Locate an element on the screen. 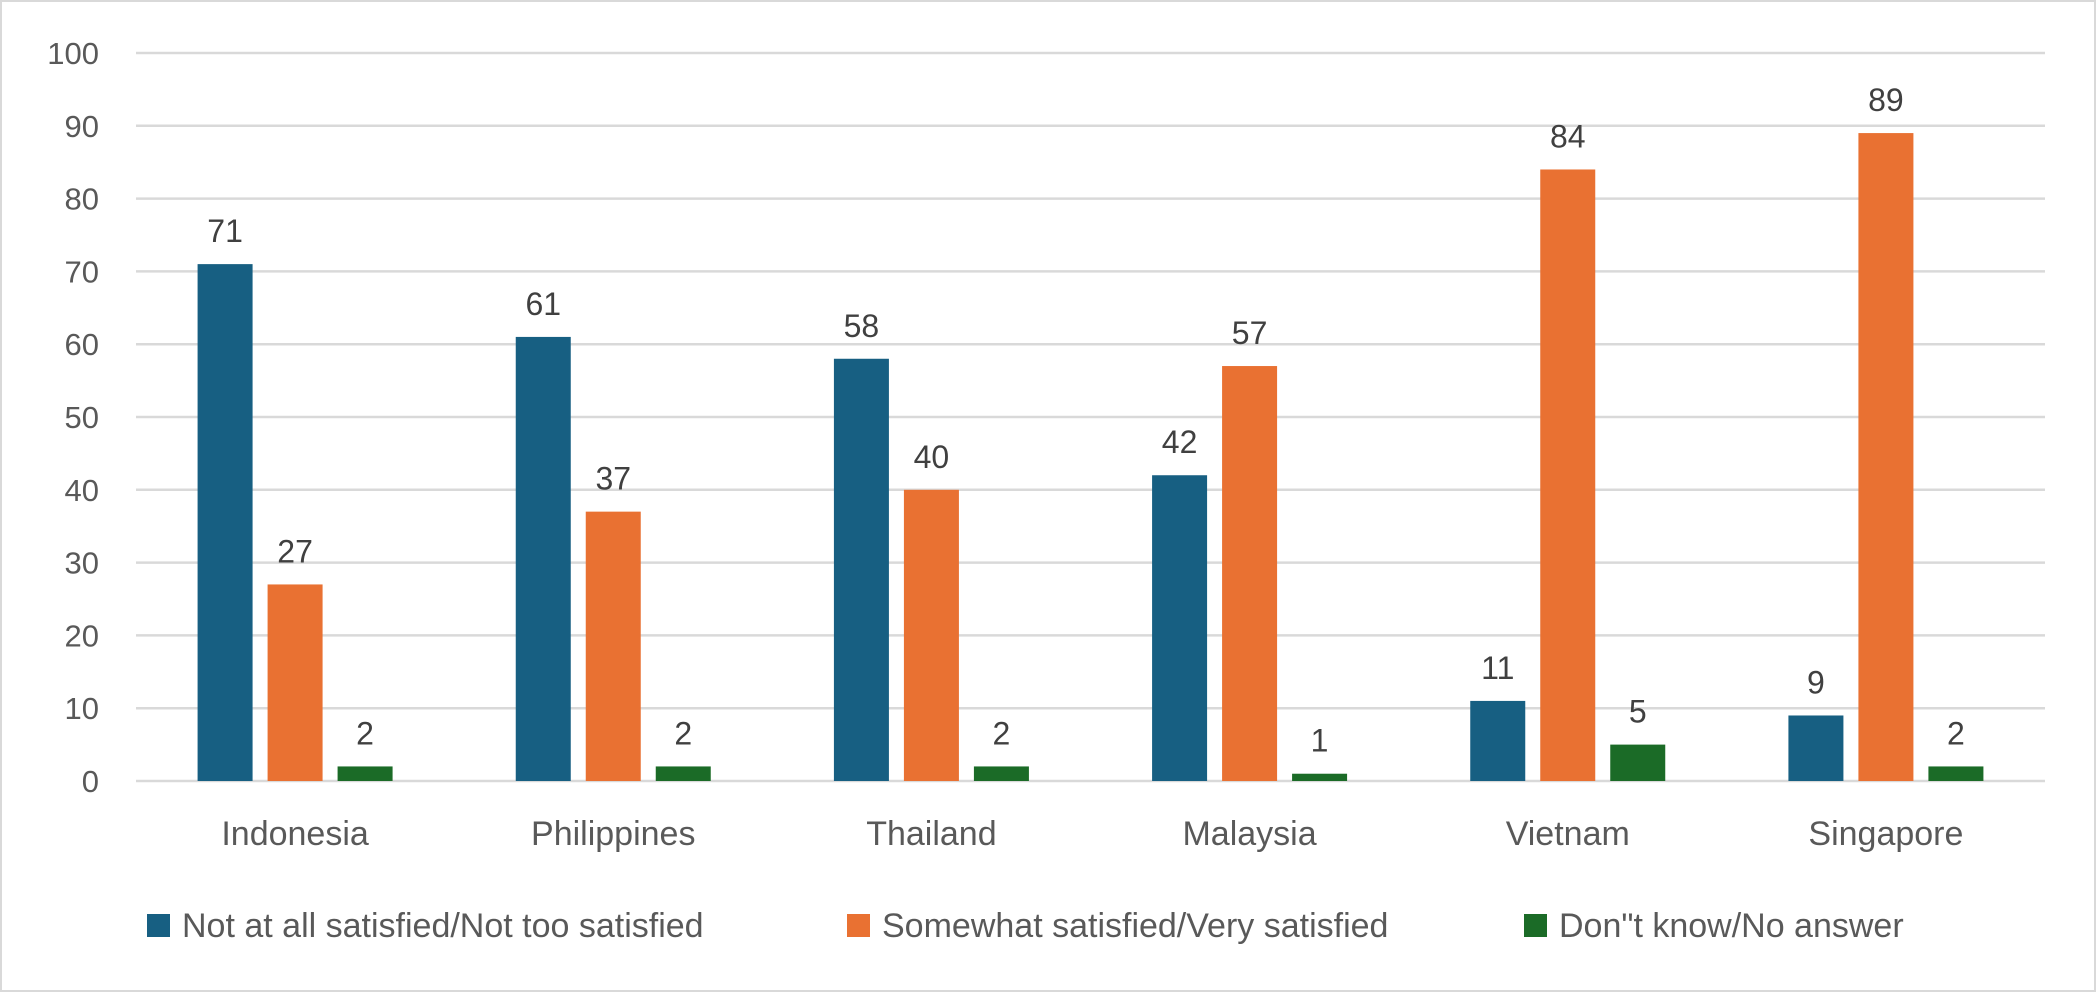  y-tick-label: 30 is located at coordinates (82, 563).